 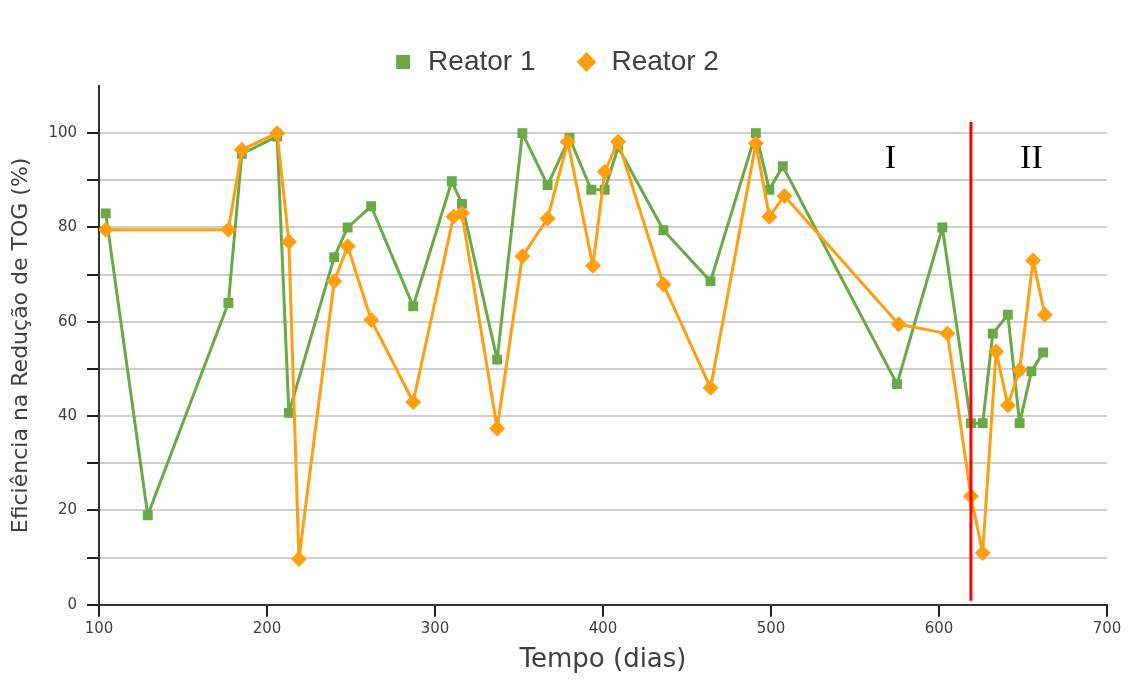 What do you see at coordinates (67, 415) in the screenshot?
I see `y-tick-label: 40` at bounding box center [67, 415].